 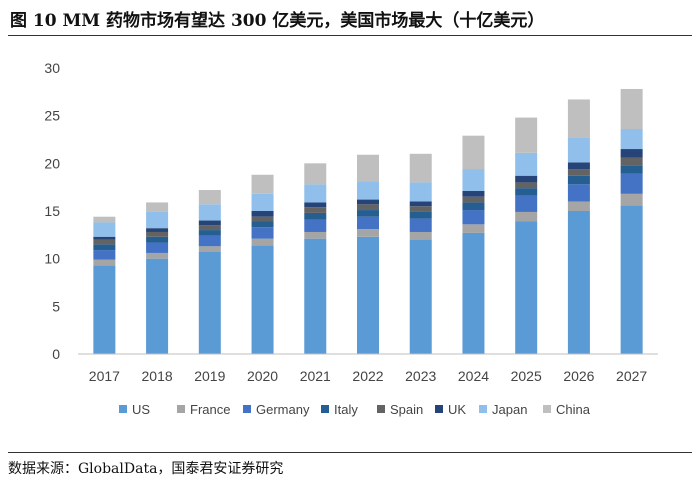 I want to click on bar-segment-japan-2020, so click(x=262, y=202).